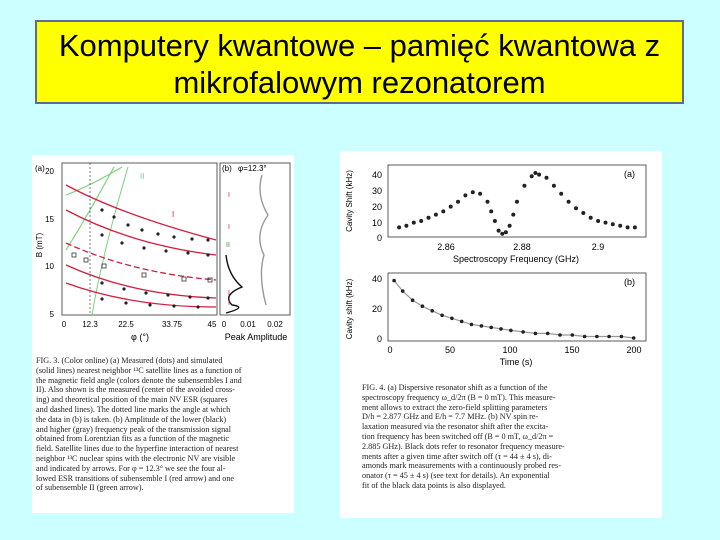 This screenshot has width=720, height=540. What do you see at coordinates (229, 303) in the screenshot?
I see `fig3b-marker-5: I` at bounding box center [229, 303].